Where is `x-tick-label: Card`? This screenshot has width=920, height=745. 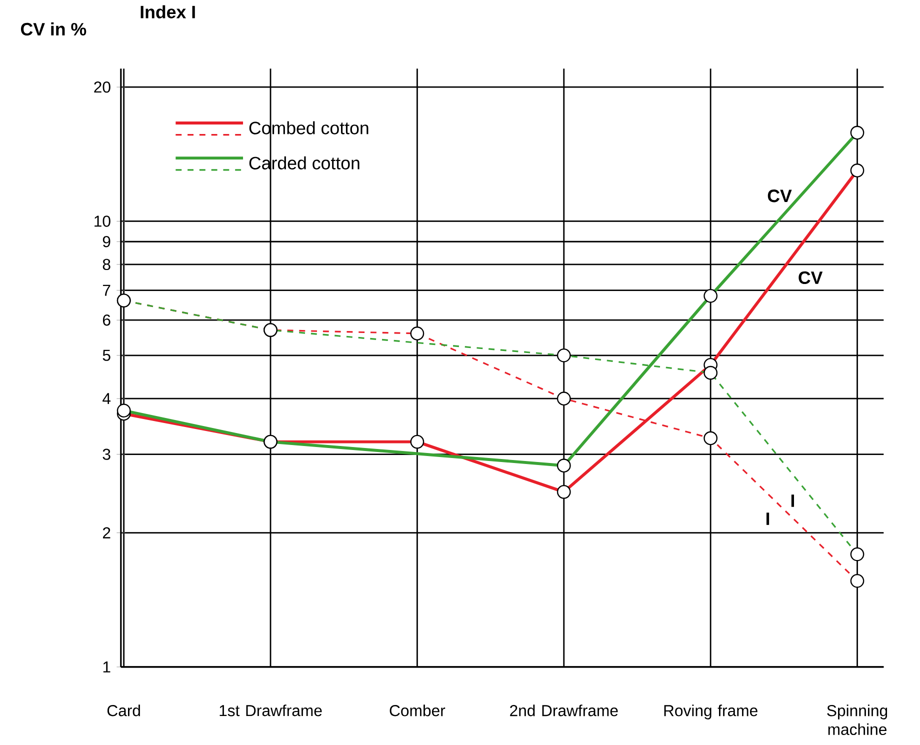 x-tick-label: Card is located at coordinates (123, 710).